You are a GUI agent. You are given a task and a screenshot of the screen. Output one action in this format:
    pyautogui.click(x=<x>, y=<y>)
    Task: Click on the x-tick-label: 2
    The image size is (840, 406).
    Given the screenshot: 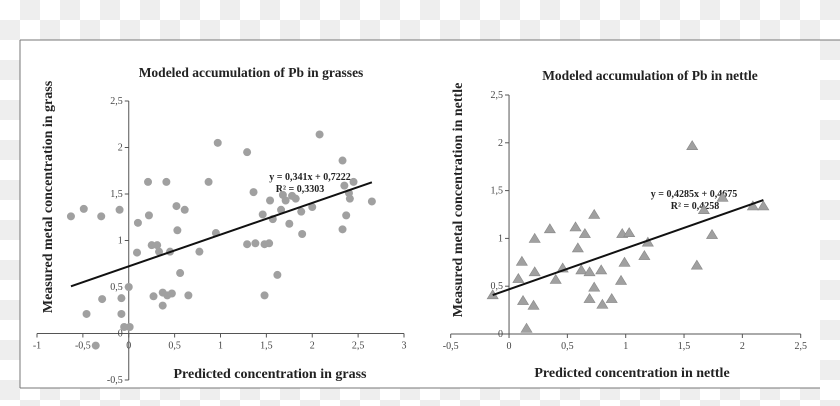 What is the action you would take?
    pyautogui.click(x=742, y=346)
    